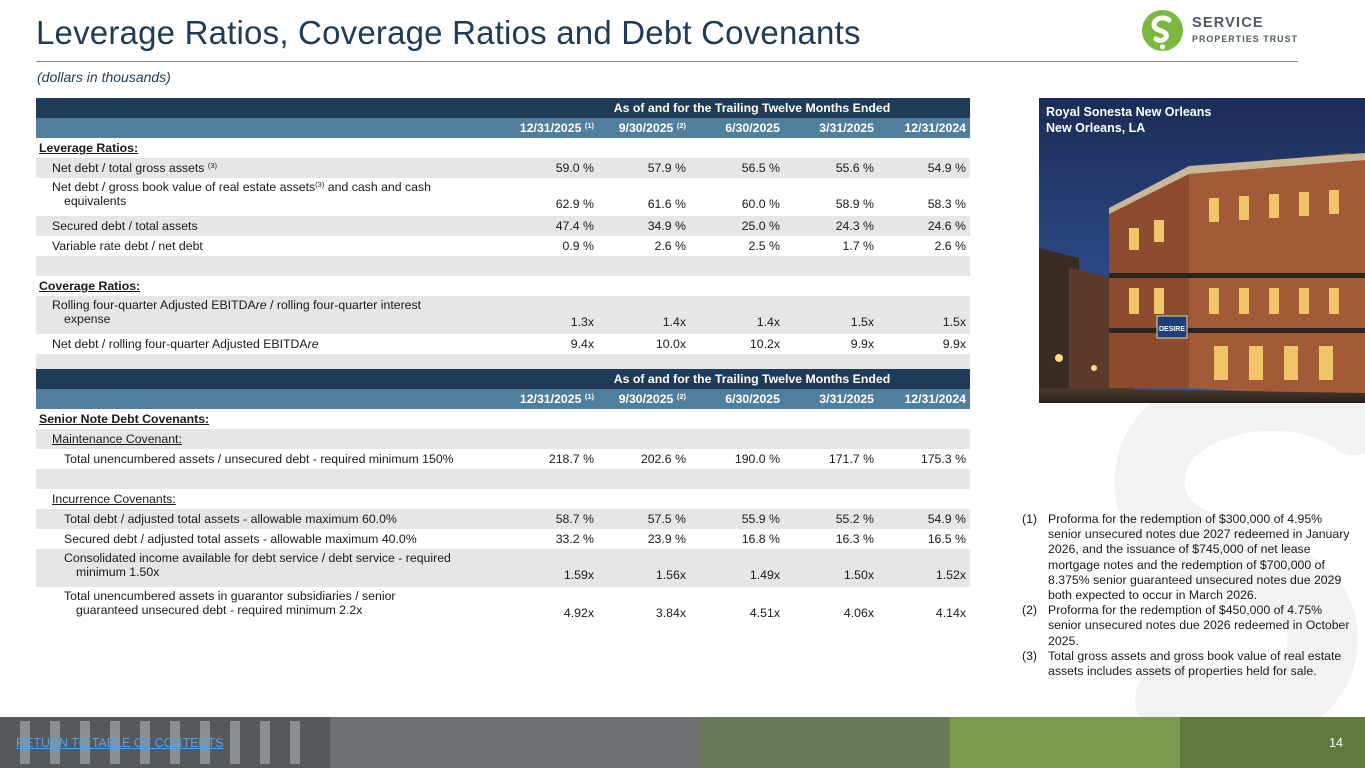 This screenshot has height=768, width=1365. I want to click on table-cell: 4.92x, so click(578, 613).